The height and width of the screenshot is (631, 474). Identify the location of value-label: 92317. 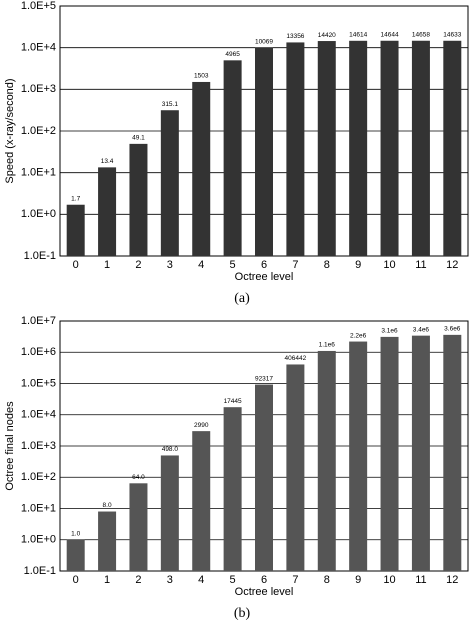
(264, 378).